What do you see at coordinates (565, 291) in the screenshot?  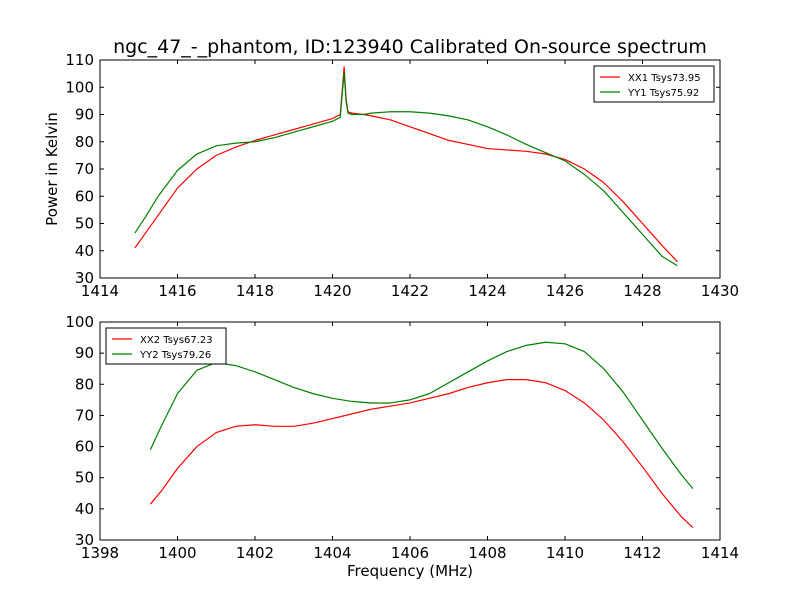 I see `top-x-tick-label: 1426` at bounding box center [565, 291].